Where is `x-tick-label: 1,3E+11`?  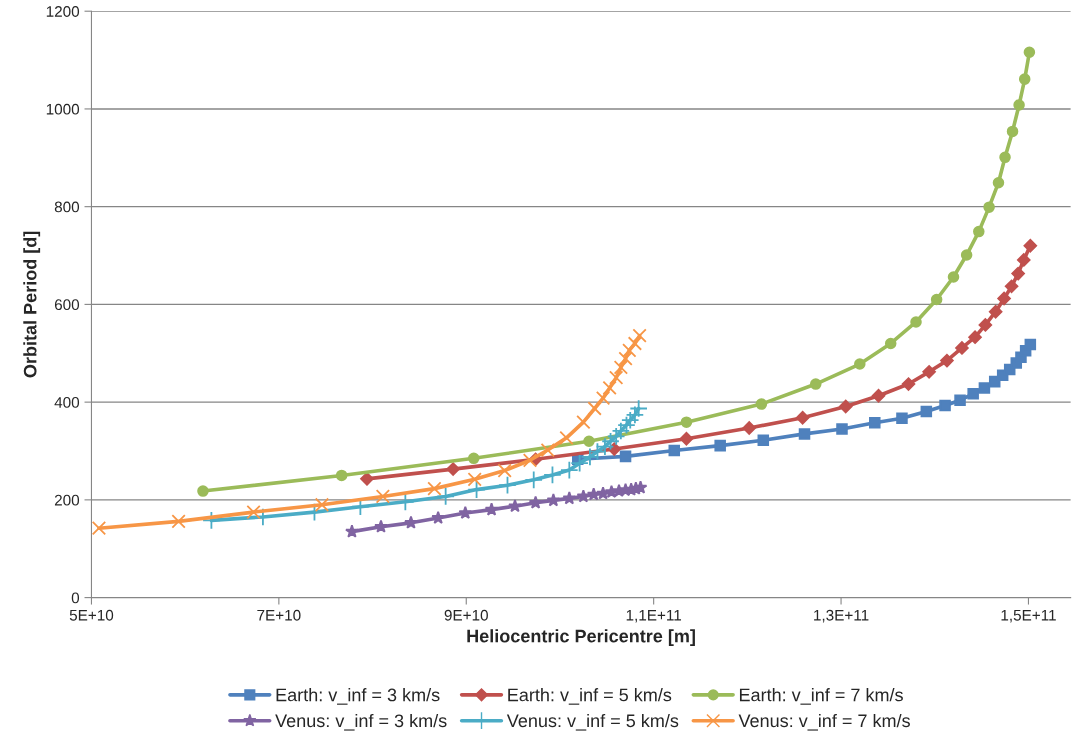
x-tick-label: 1,3E+11 is located at coordinates (841, 616).